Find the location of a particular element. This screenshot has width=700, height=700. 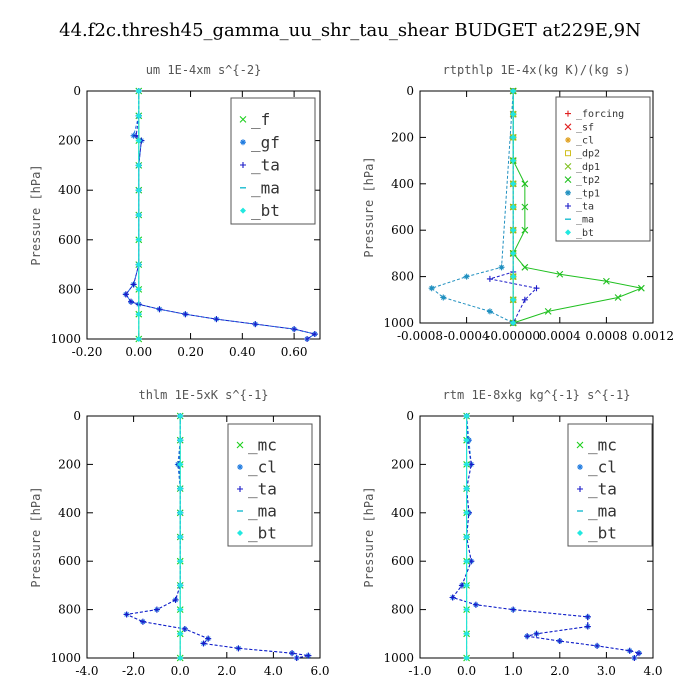

x-tick-label: -0.00000 is located at coordinates (513, 336).